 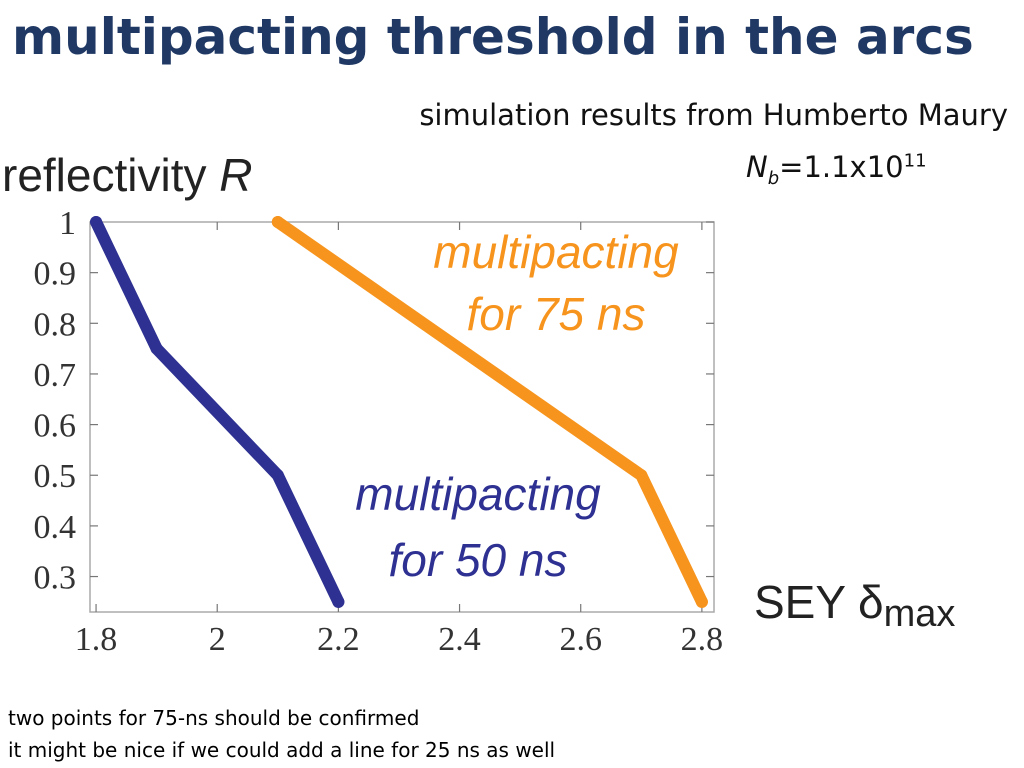 What do you see at coordinates (773, 178) in the screenshot?
I see `bunch-subscript: b` at bounding box center [773, 178].